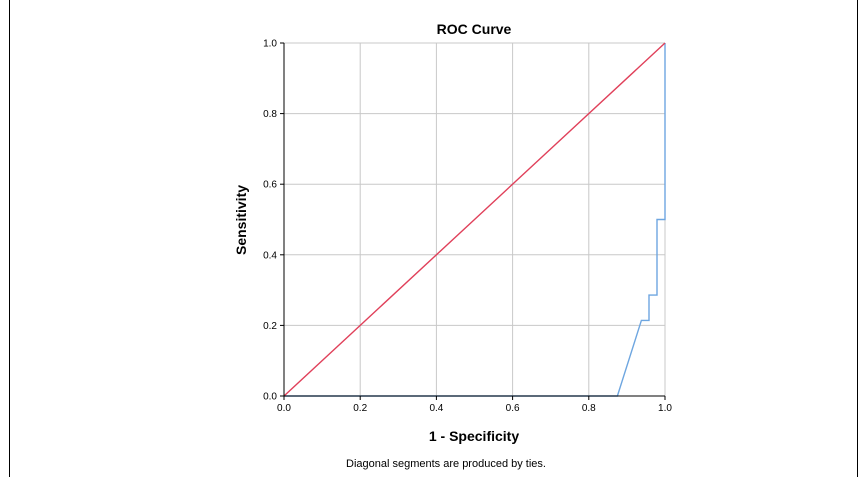 This screenshot has height=477, width=867. What do you see at coordinates (513, 408) in the screenshot?
I see `x-tick-label-3: 0.6` at bounding box center [513, 408].